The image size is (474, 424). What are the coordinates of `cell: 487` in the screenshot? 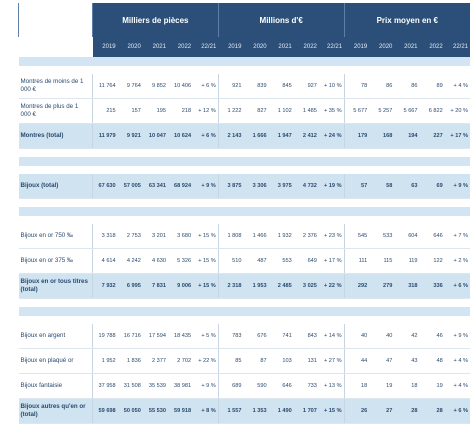 It's located at (256, 261).